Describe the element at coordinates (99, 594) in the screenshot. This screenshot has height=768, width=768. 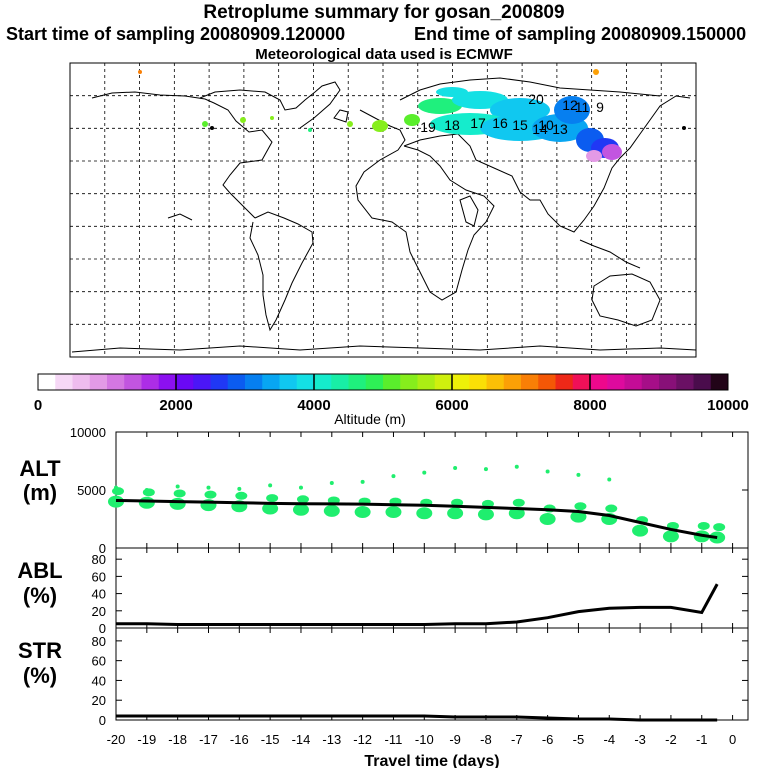
I see `y-tick-label: 40` at that location.